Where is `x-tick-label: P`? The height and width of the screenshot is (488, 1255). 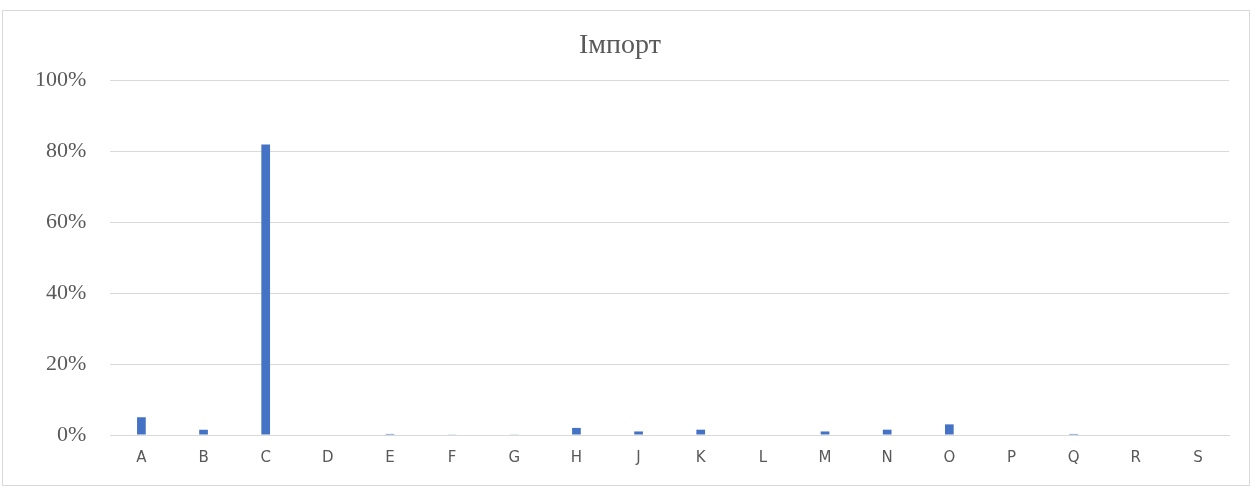
x-tick-label: P is located at coordinates (1011, 456).